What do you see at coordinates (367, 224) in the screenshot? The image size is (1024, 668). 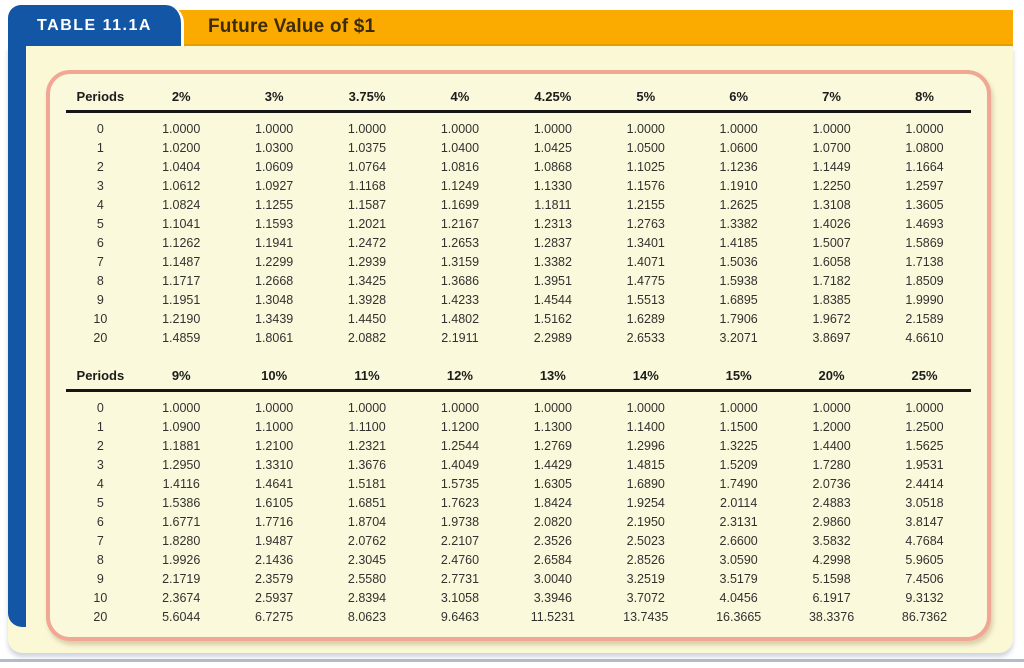 I see `value-cell: 1.2021` at bounding box center [367, 224].